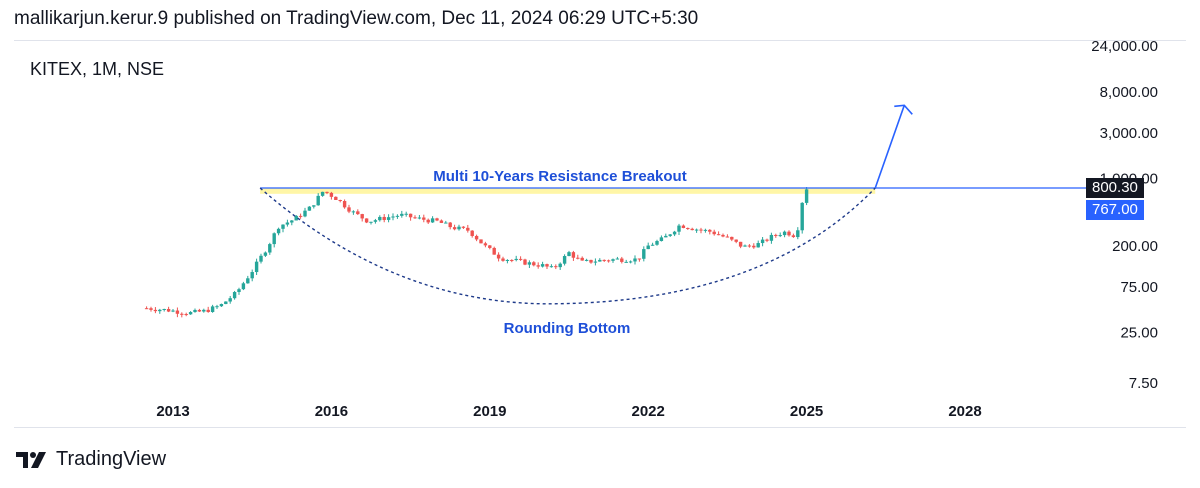  What do you see at coordinates (91, 459) in the screenshot?
I see `footer-brand: TradingView` at bounding box center [91, 459].